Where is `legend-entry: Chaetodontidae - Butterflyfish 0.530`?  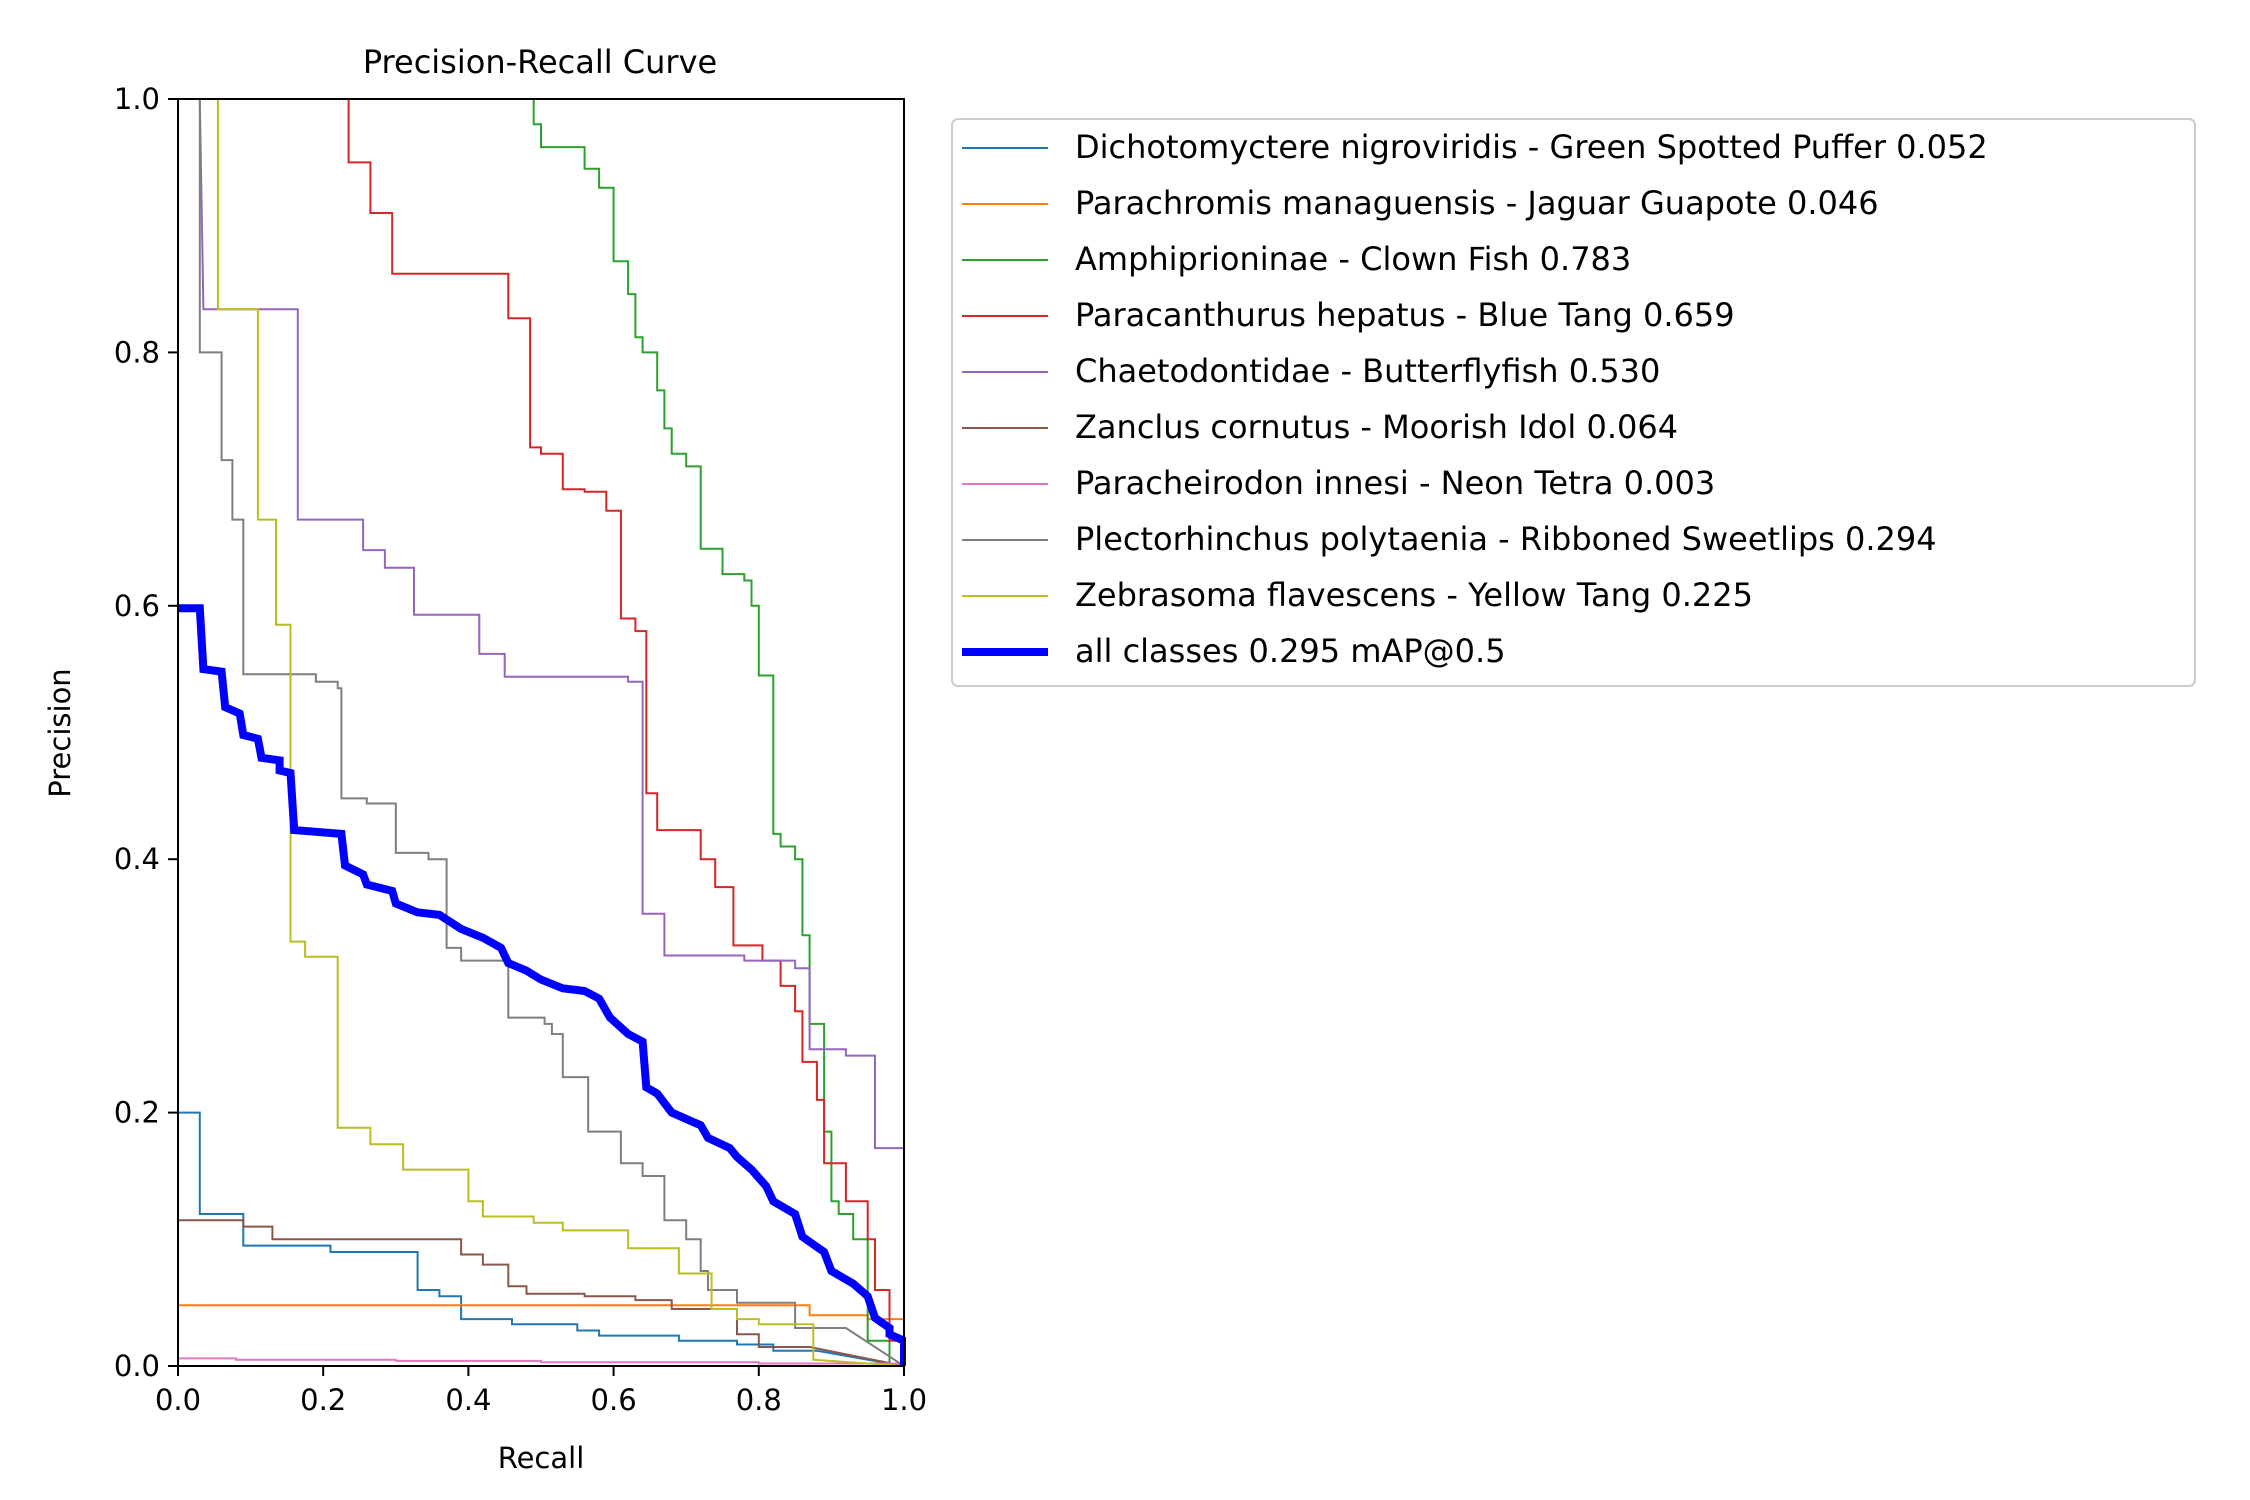
legend-entry: Chaetodontidae - Butterflyfish 0.530 is located at coordinates (1311, 371).